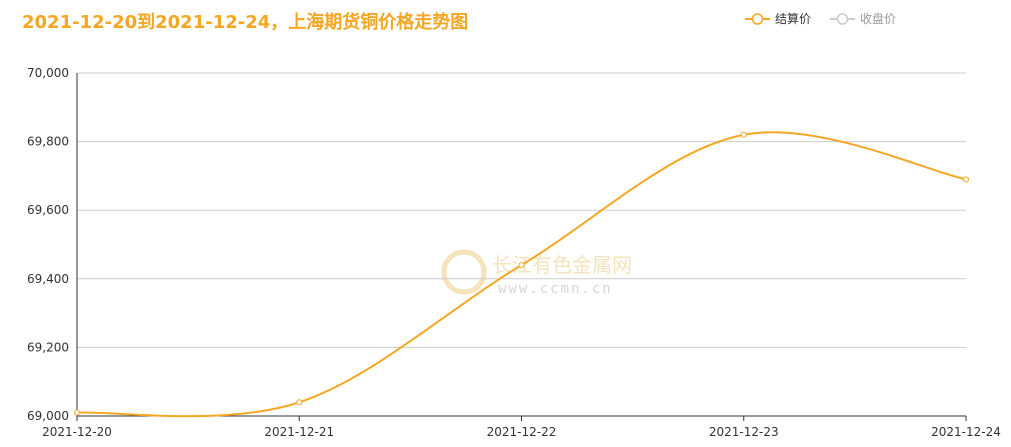  I want to click on y-tick-label: 69,000, so click(48, 416).